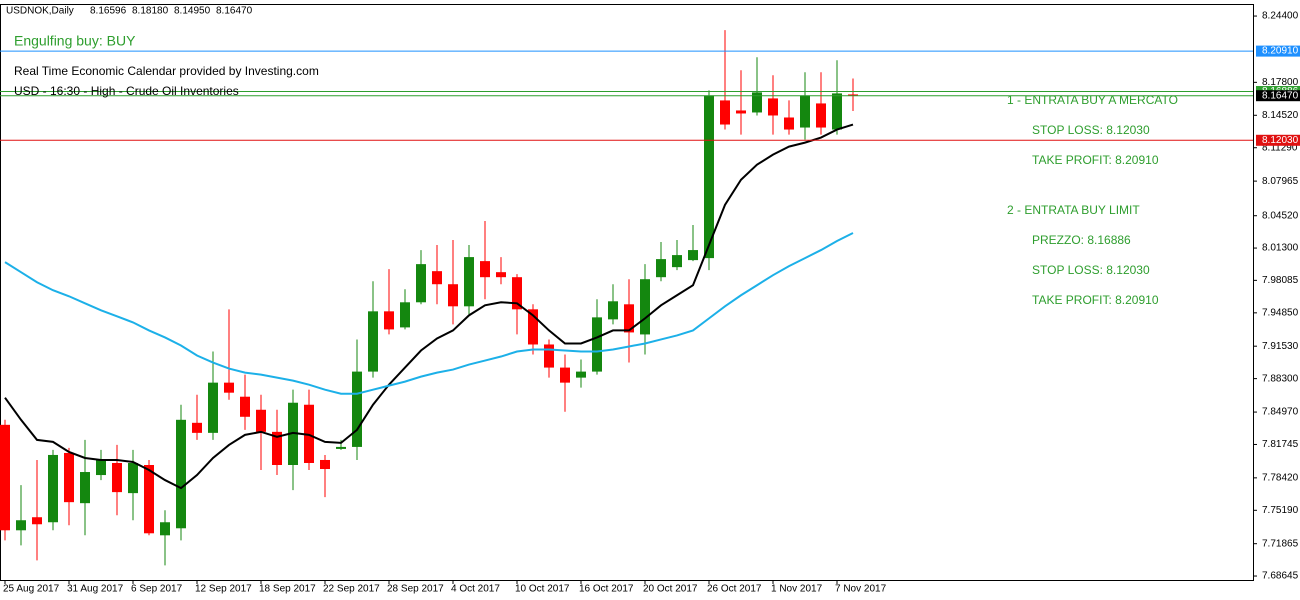 The width and height of the screenshot is (1300, 600). Describe the element at coordinates (415, 589) in the screenshot. I see `x-tick-label: 28 Sep 2017` at that location.